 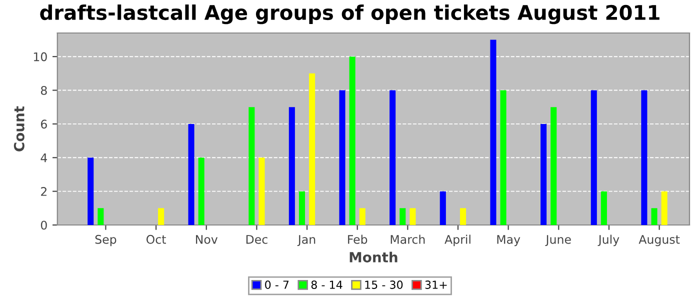 What do you see at coordinates (407, 239) in the screenshot?
I see `x-tick-label: March` at bounding box center [407, 239].